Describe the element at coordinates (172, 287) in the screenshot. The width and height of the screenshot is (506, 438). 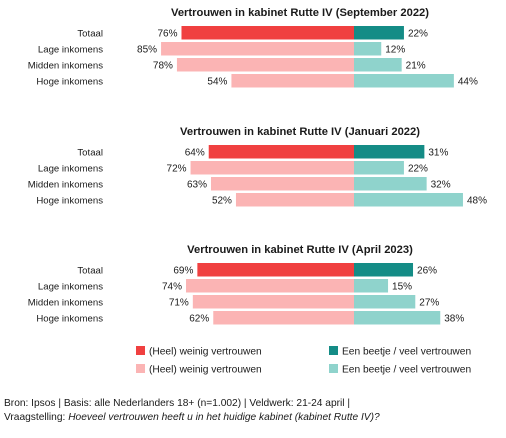
I see `data-label-negative: 74%` at that location.